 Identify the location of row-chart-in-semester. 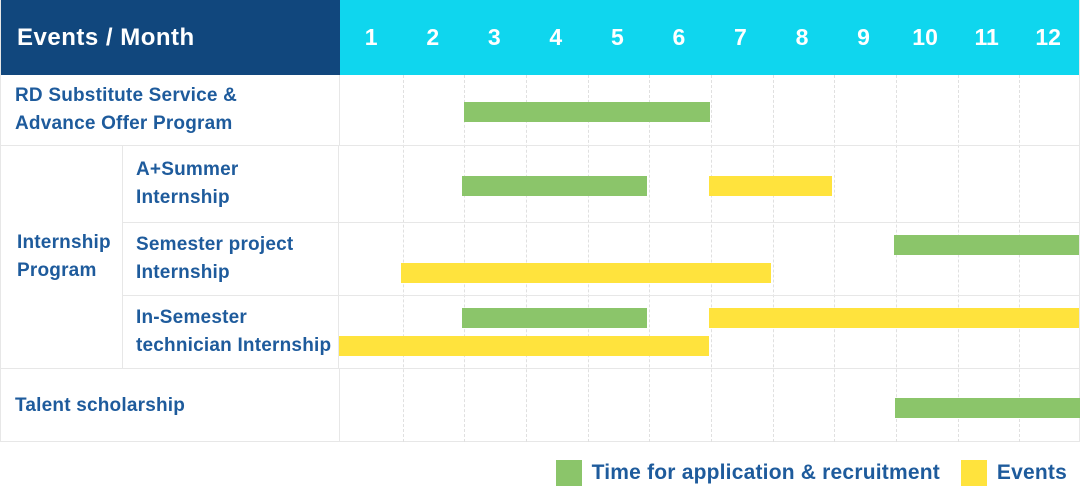
(709, 332).